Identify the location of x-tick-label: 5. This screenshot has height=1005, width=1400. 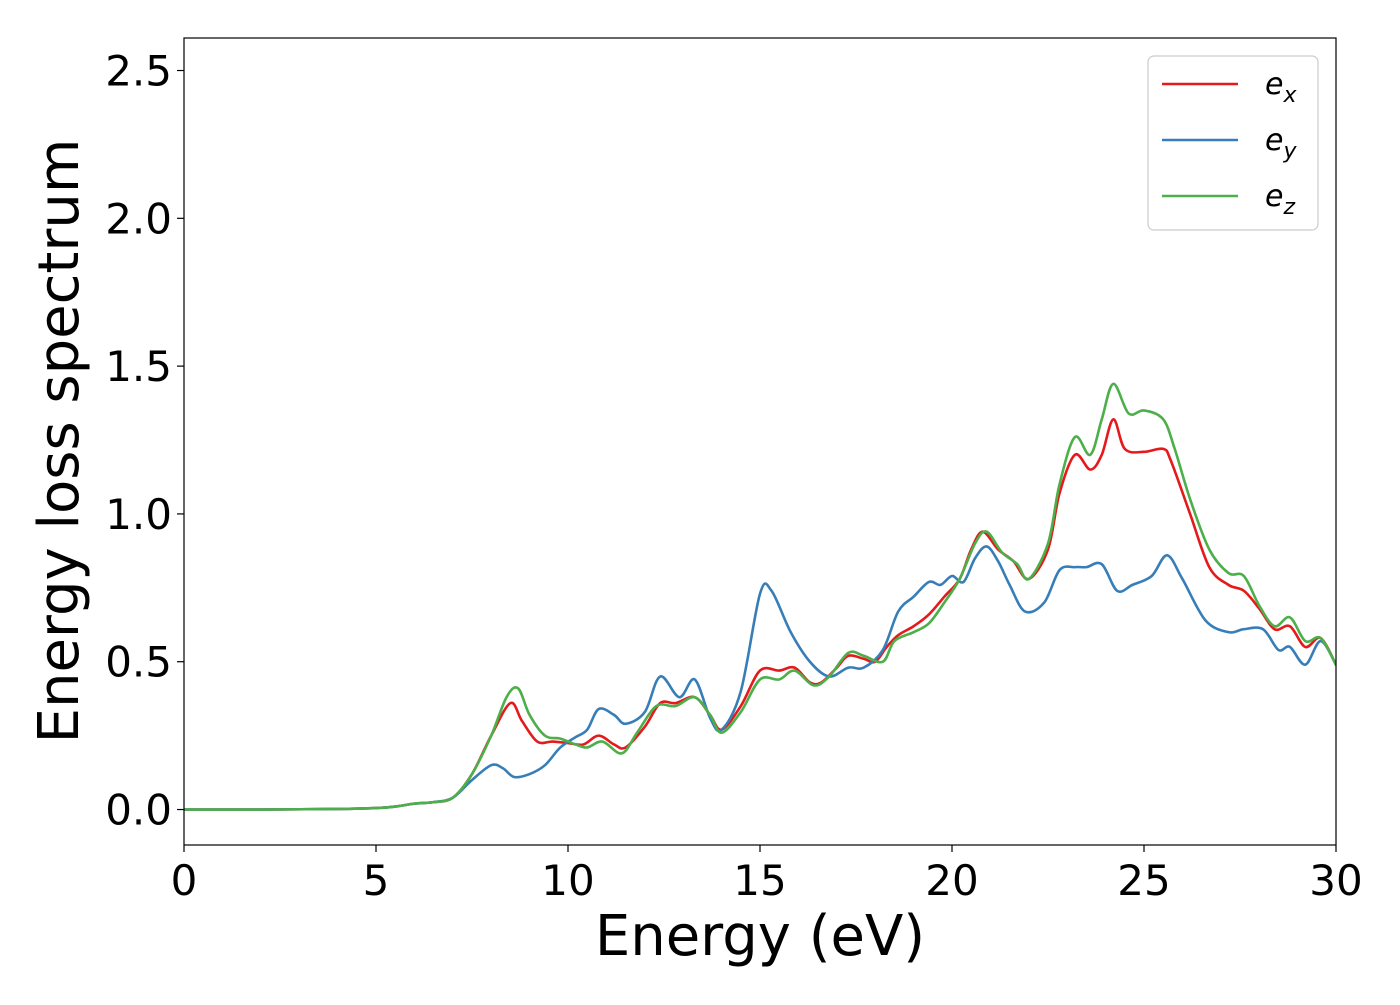
(376, 880).